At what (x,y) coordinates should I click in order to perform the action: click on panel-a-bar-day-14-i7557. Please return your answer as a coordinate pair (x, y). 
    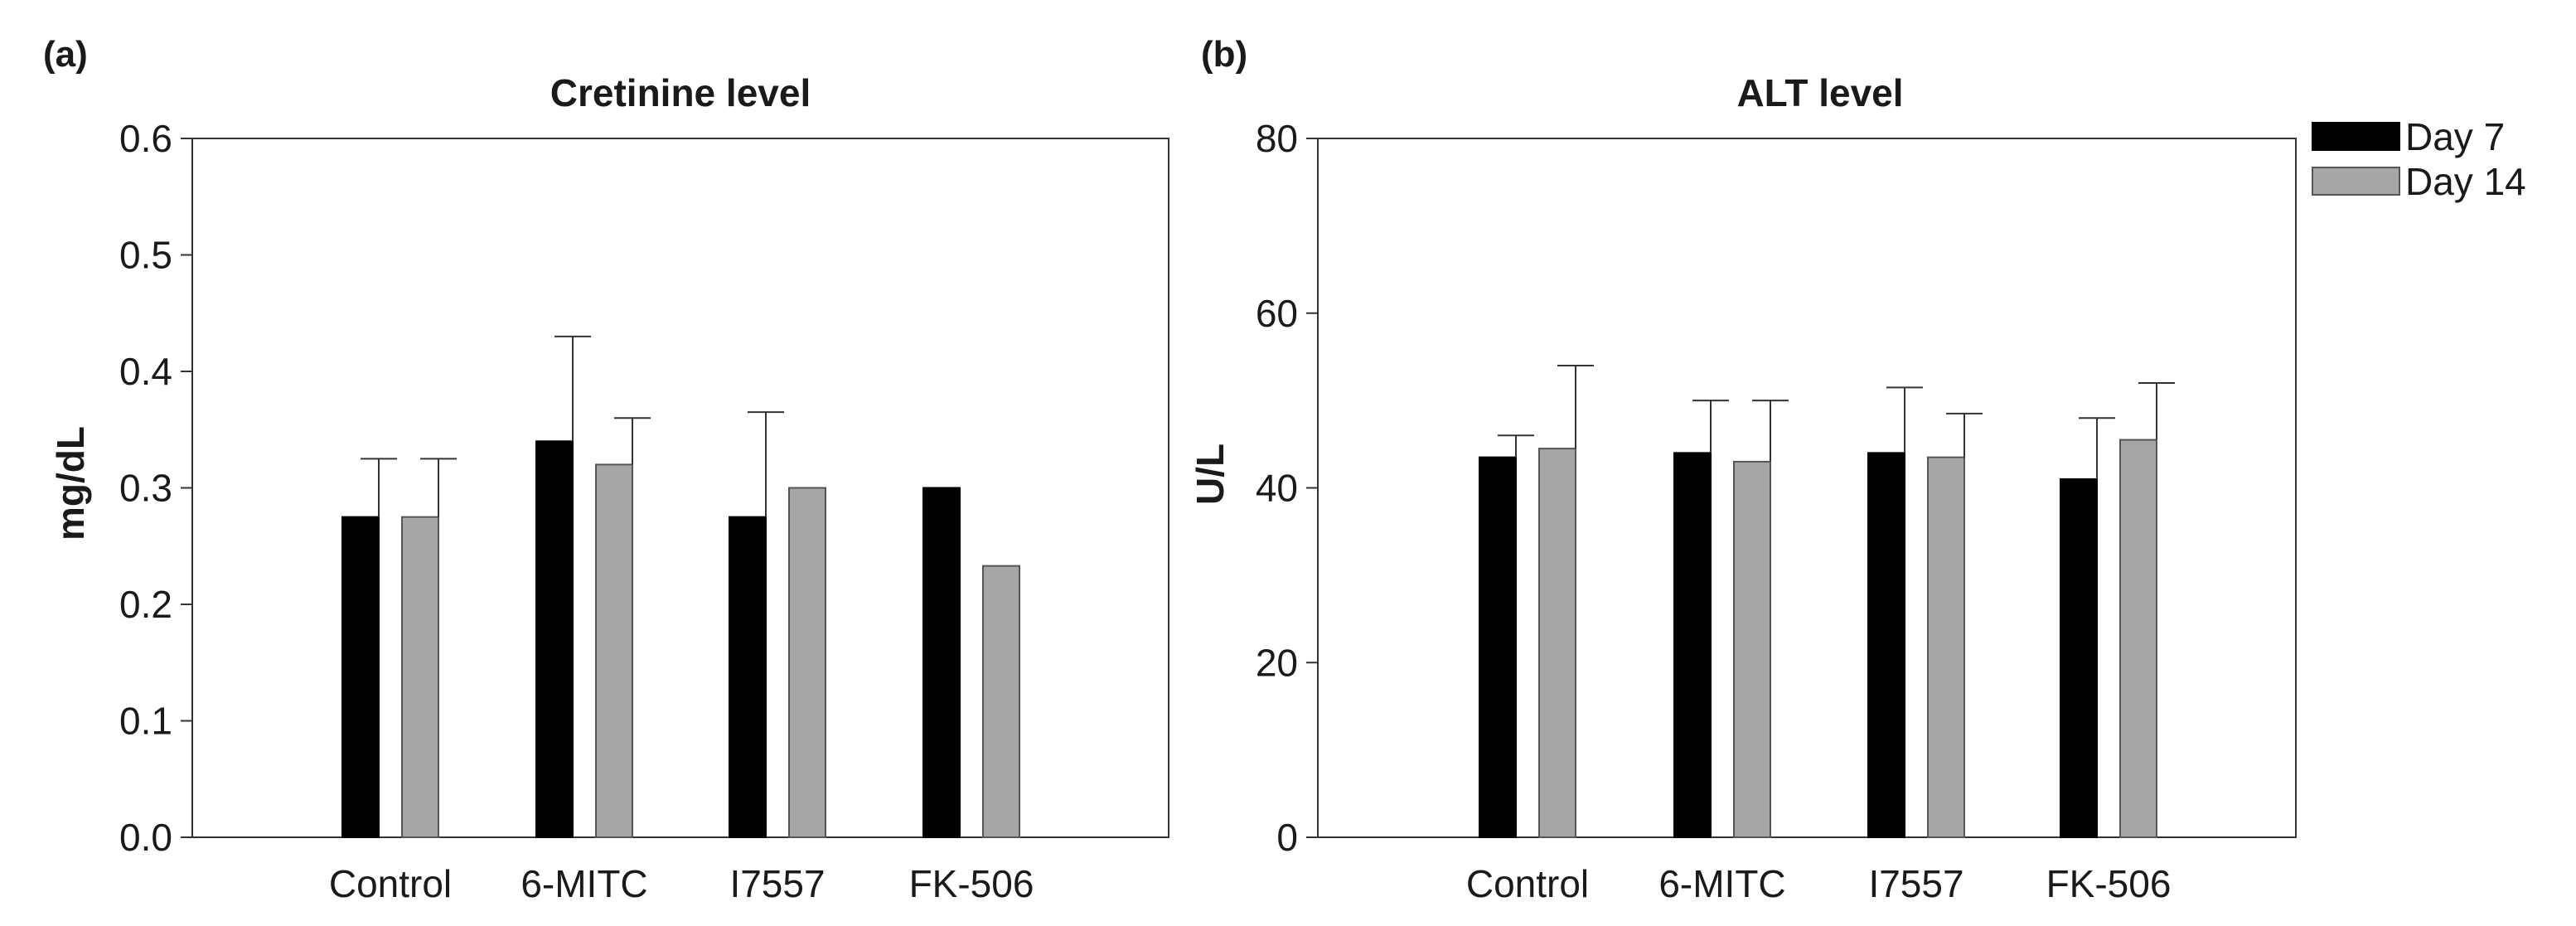
    Looking at the image, I should click on (807, 663).